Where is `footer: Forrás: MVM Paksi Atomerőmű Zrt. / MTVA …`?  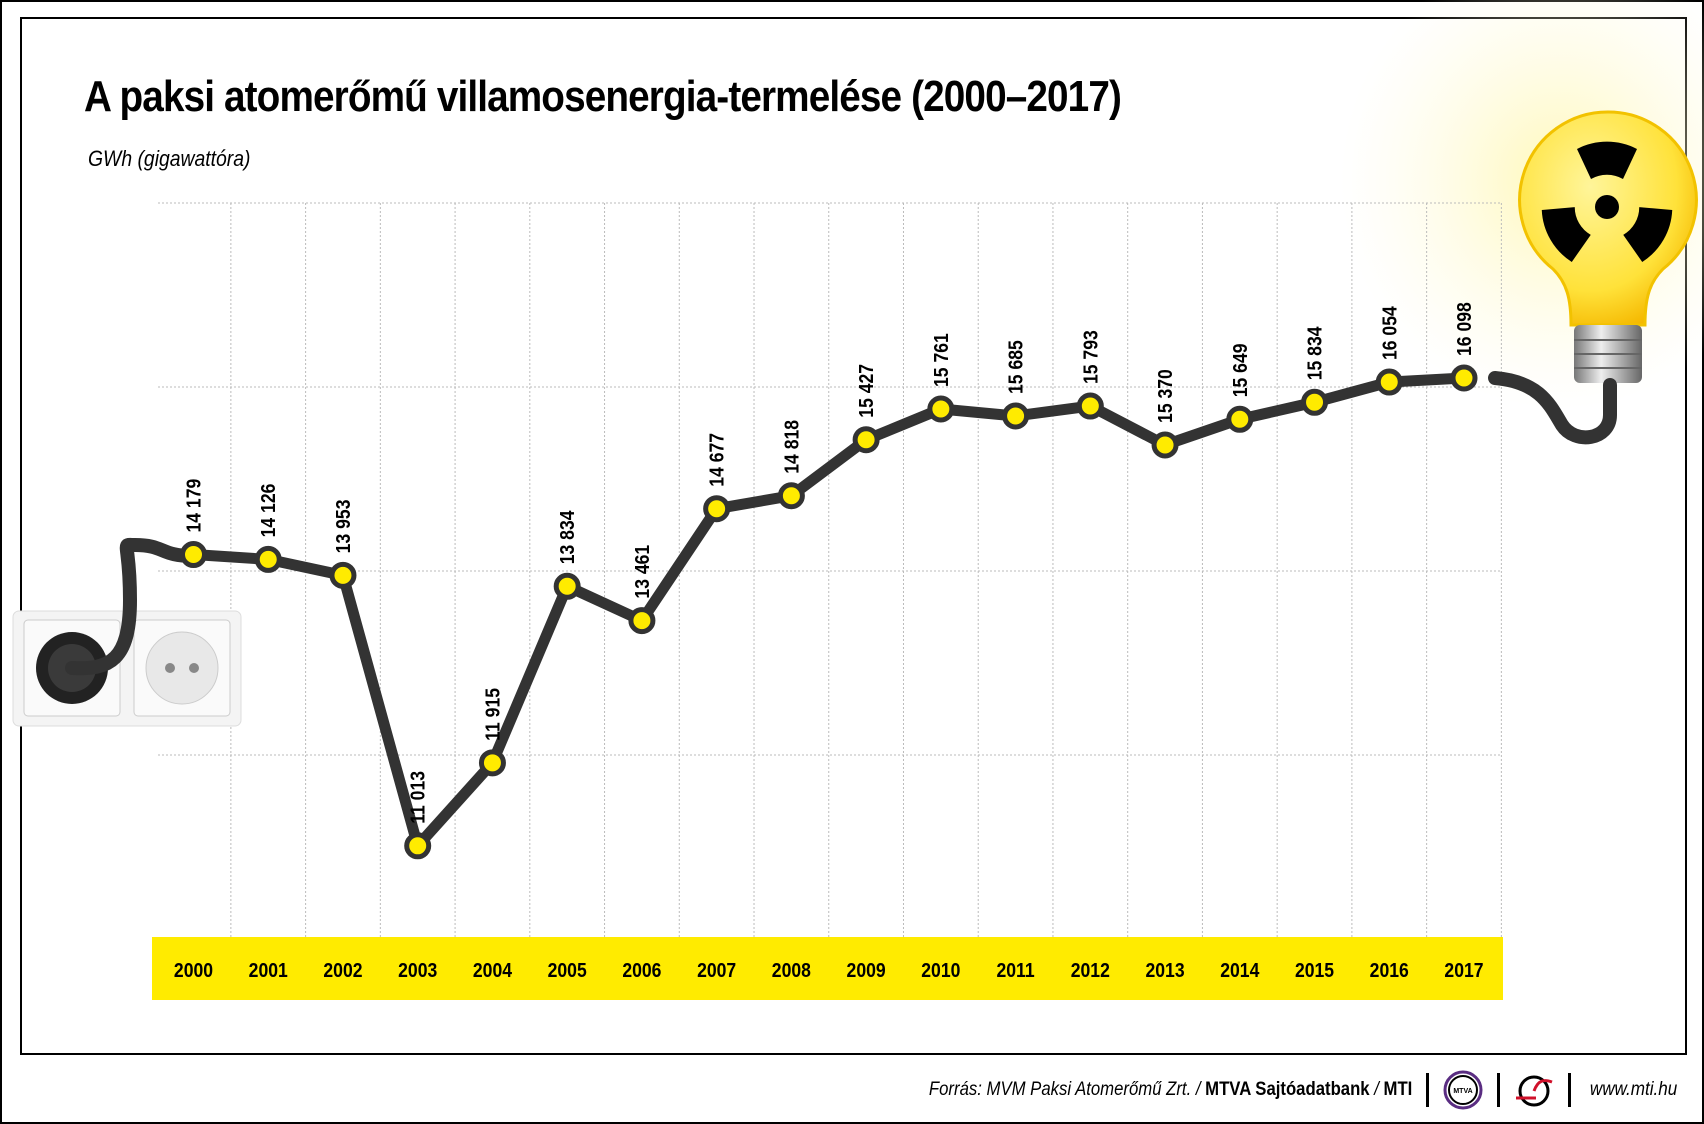 footer: Forrás: MVM Paksi Atomerőmű Zrt. / MTVA … is located at coordinates (1272, 1090).